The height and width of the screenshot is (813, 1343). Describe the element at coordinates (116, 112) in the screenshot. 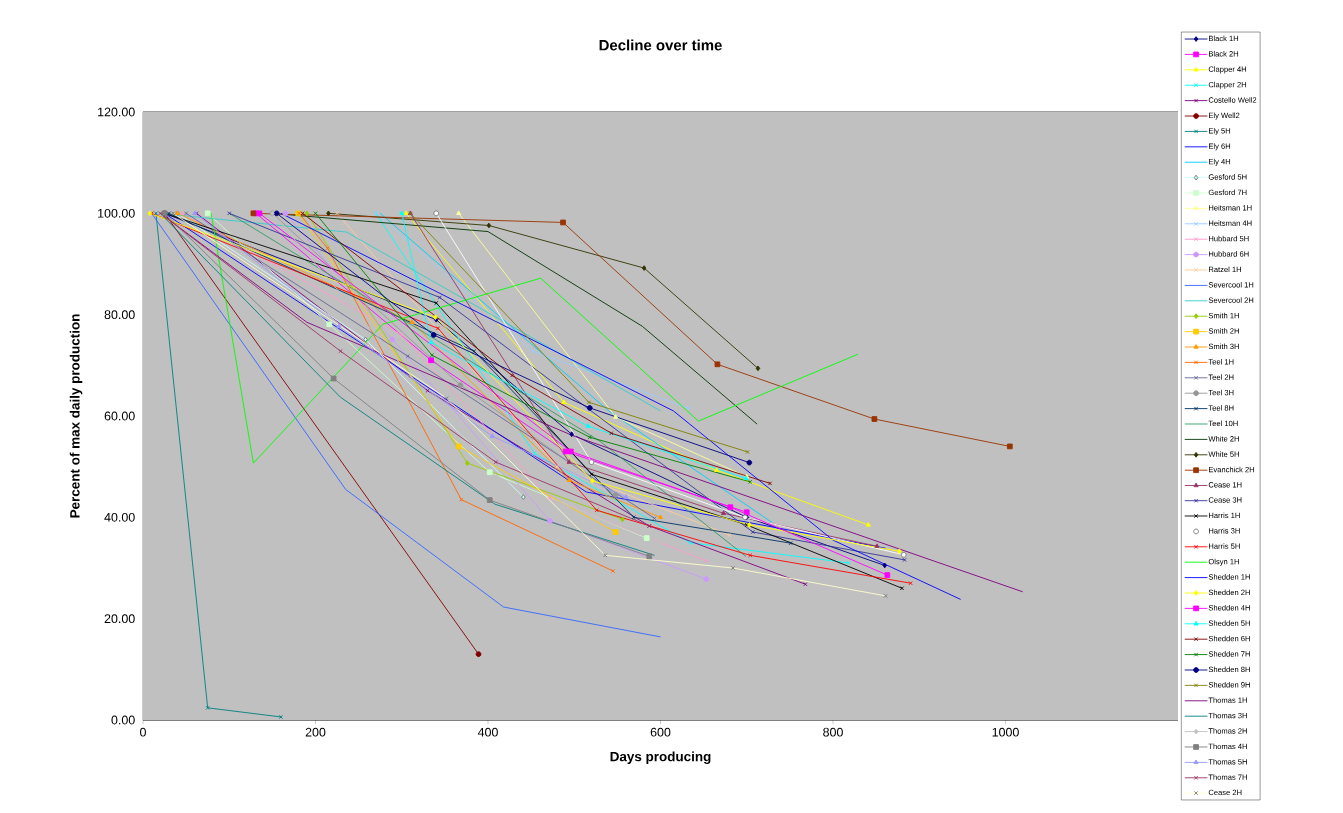

I see `y-tick-label: 120.00` at that location.